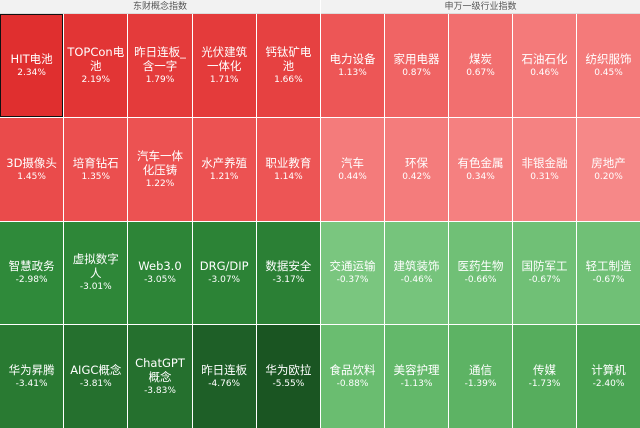  Describe the element at coordinates (160, 273) in the screenshot. I see `heatmap-tile: Web3.0 -3.05%` at that location.